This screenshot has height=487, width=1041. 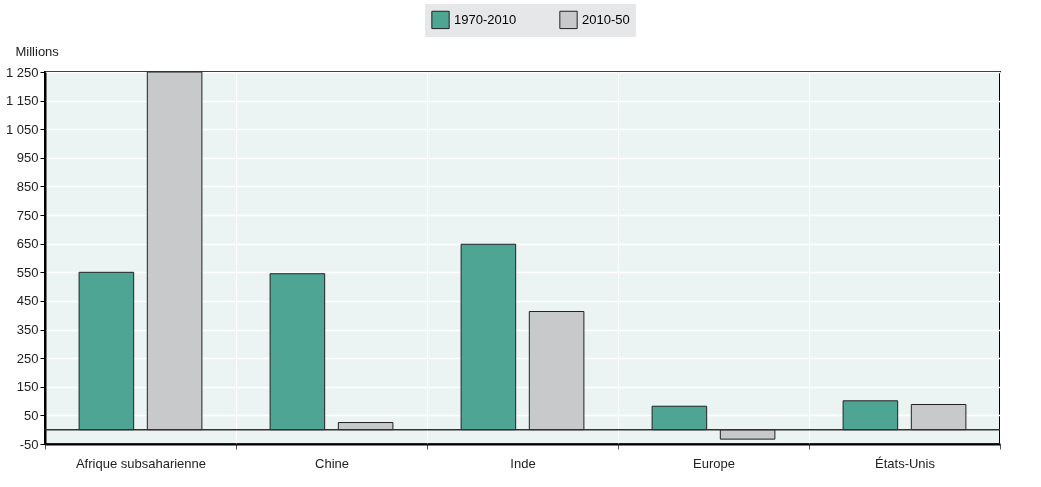 I want to click on y-tick-label: 650, so click(x=27, y=244).